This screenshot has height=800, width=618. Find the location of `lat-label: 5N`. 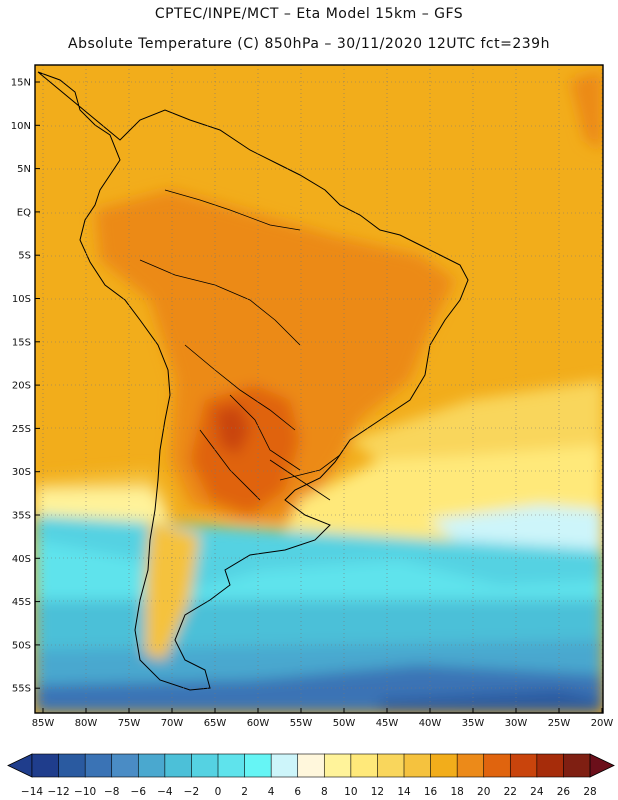

lat-label: 5N is located at coordinates (24, 169).